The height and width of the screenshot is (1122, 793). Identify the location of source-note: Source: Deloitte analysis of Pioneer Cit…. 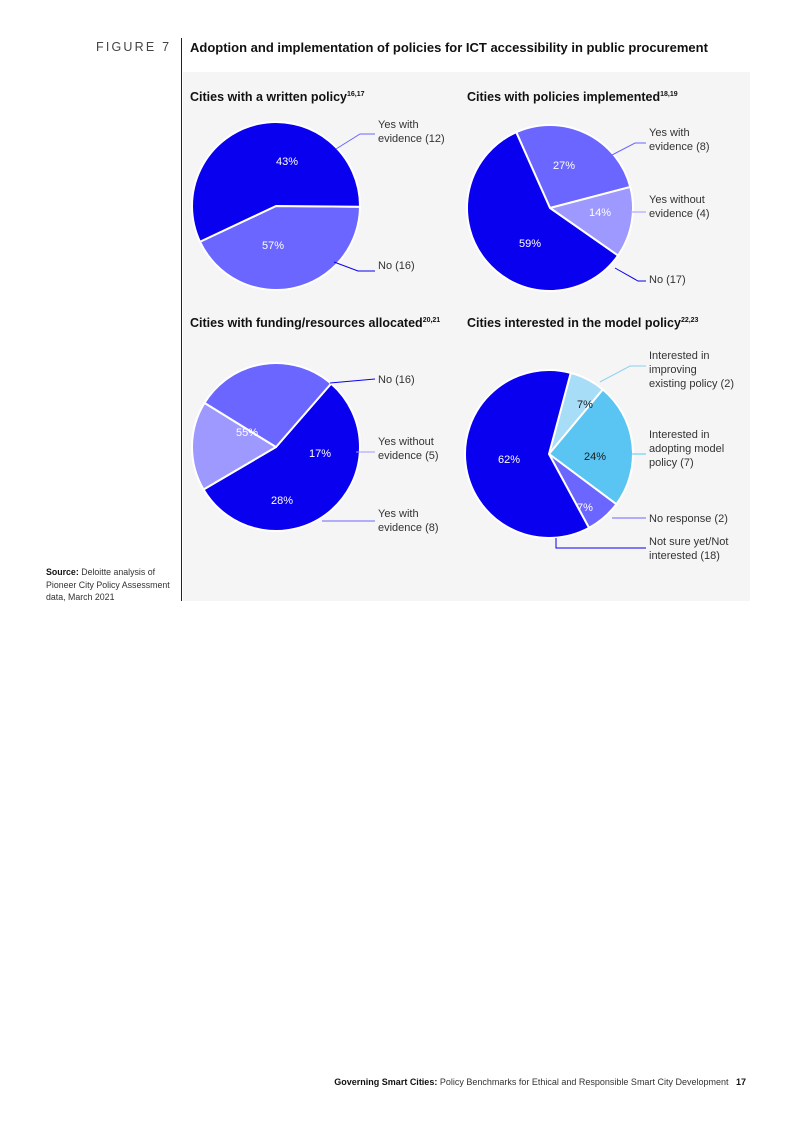
(108, 584).